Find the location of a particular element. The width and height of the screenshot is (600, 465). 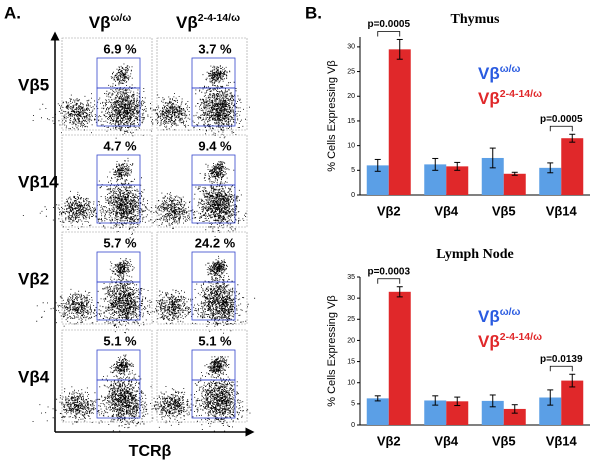

row-label: Vβ14 is located at coordinates (38, 181).